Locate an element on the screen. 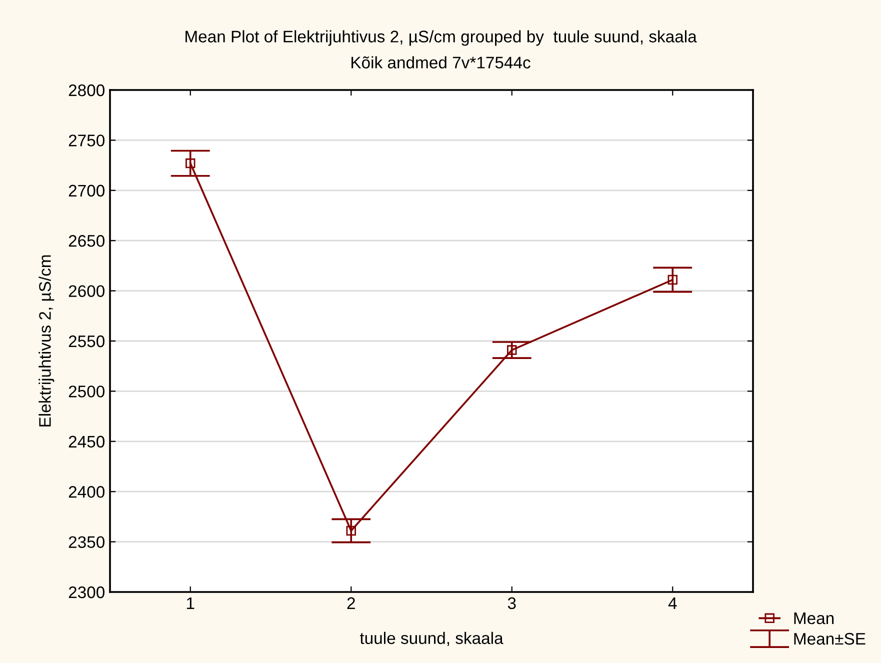 The image size is (881, 663). y-tick-label: 2450 is located at coordinates (86, 442).